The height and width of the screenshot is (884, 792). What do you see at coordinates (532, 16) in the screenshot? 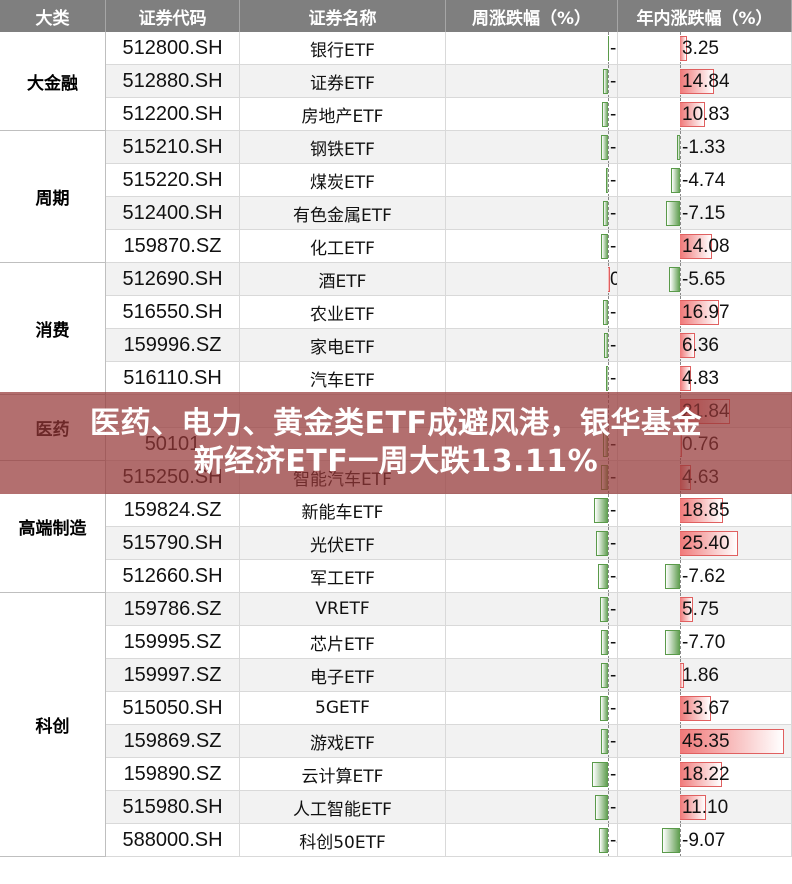
I see `header-week-change: 周涨跌幅（%）` at bounding box center [532, 16].